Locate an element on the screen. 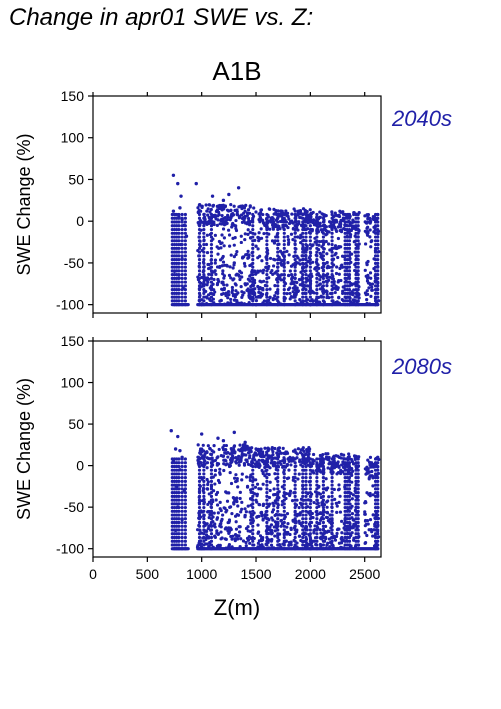  y-axis-label: SWE Change (%) is located at coordinates (24, 449).